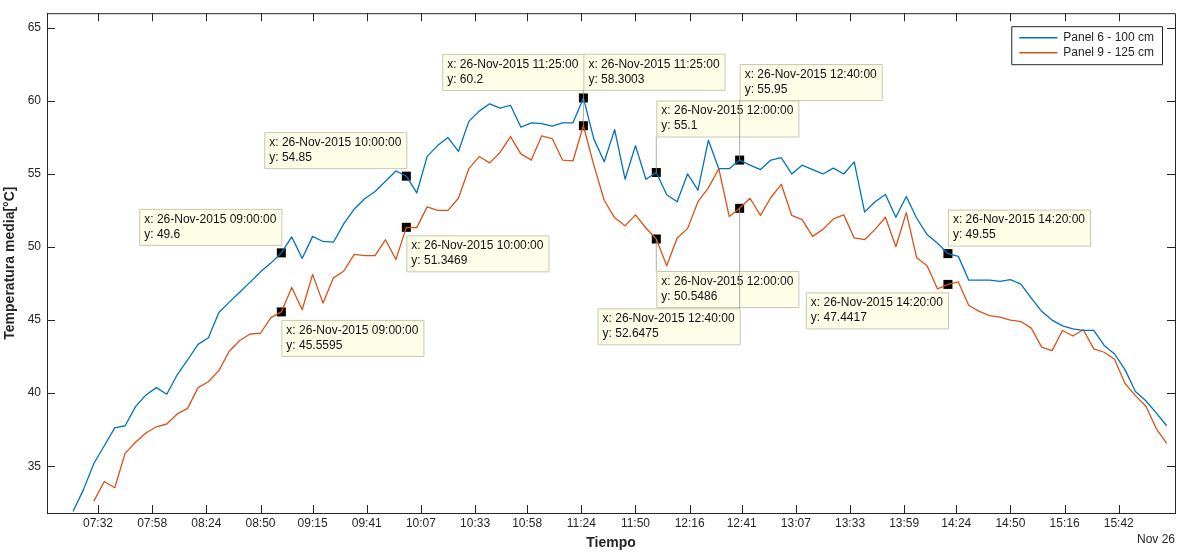 This screenshot has width=1183, height=552. Describe the element at coordinates (904, 522) in the screenshot. I see `x-tick-label: 13:59` at that location.